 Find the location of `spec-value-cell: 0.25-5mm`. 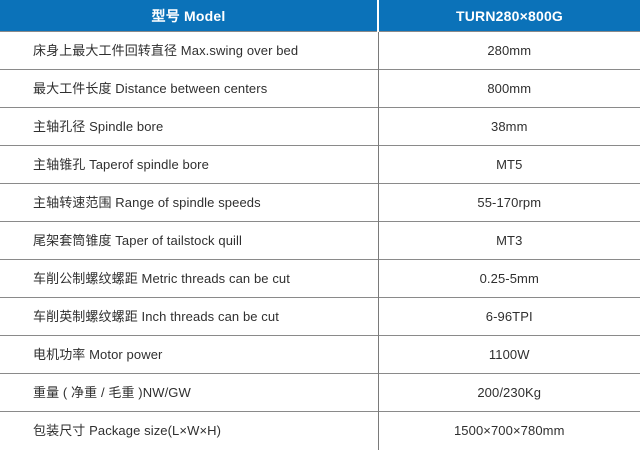

spec-value-cell: 0.25-5mm is located at coordinates (509, 278).